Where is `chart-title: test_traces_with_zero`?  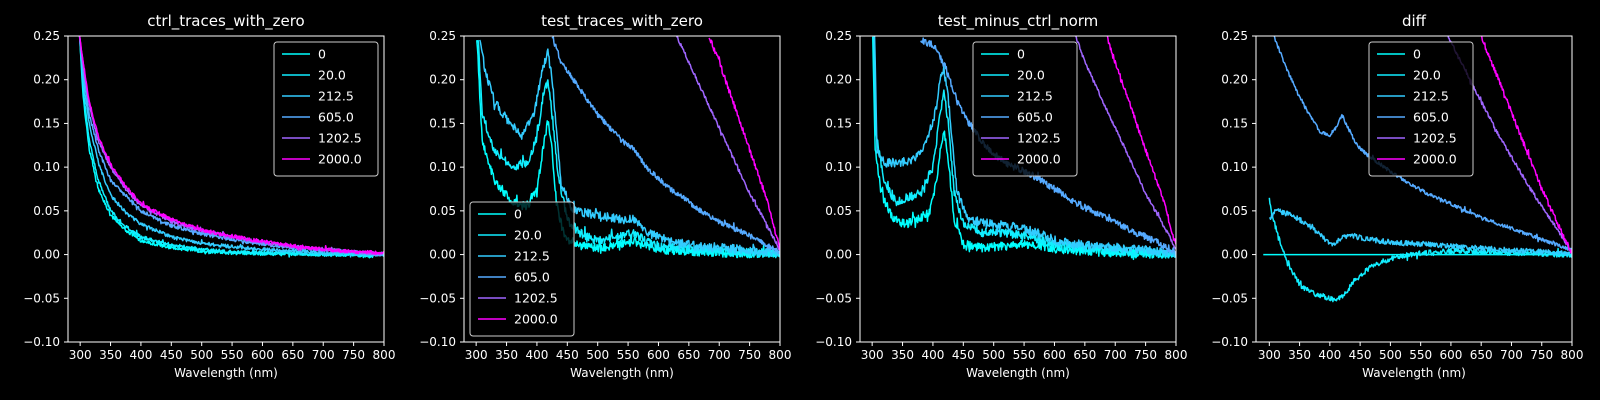
chart-title: test_traces_with_zero is located at coordinates (622, 21).